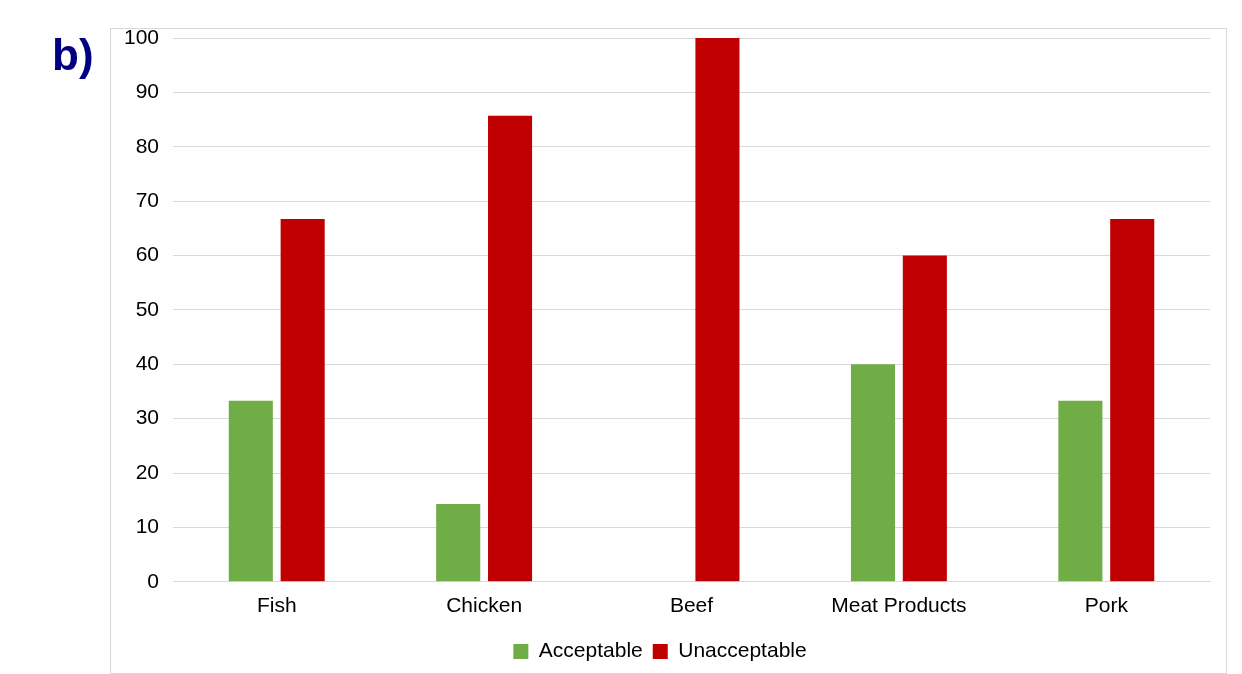 This screenshot has height=674, width=1242. I want to click on legend-label: Acceptable, so click(590, 650).